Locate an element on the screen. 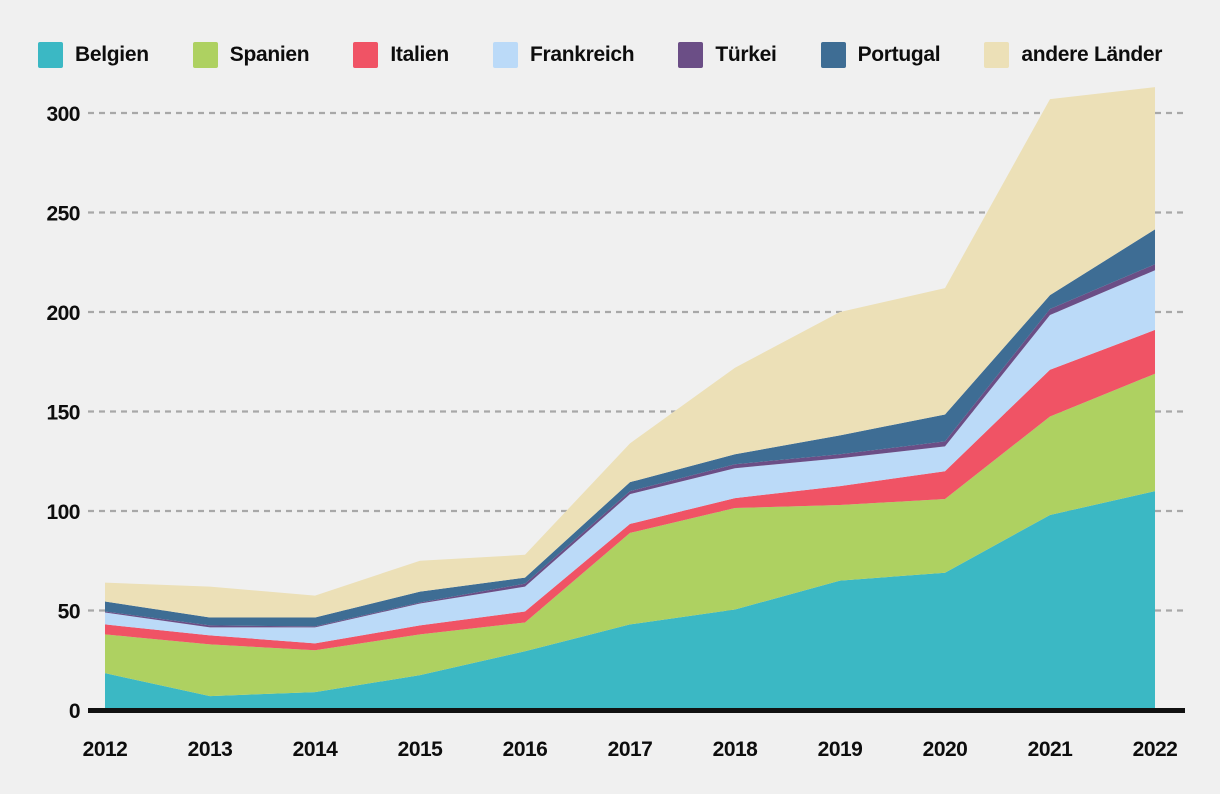 The image size is (1220, 794). x-tick-label-2012: 2012 is located at coordinates (105, 749).